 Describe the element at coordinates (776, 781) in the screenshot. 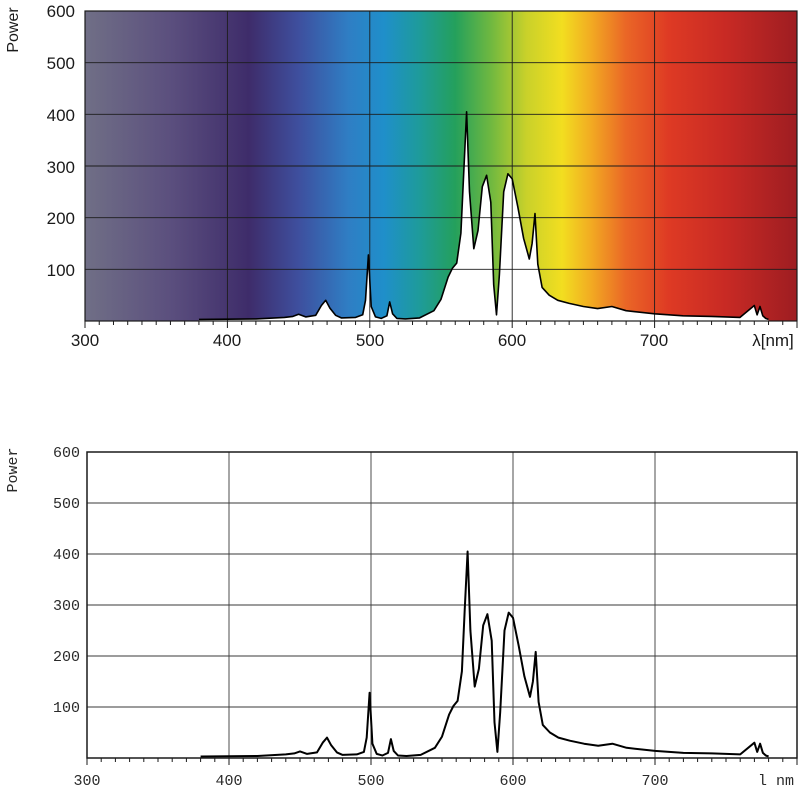

I see `x-axis-label: l nm` at that location.